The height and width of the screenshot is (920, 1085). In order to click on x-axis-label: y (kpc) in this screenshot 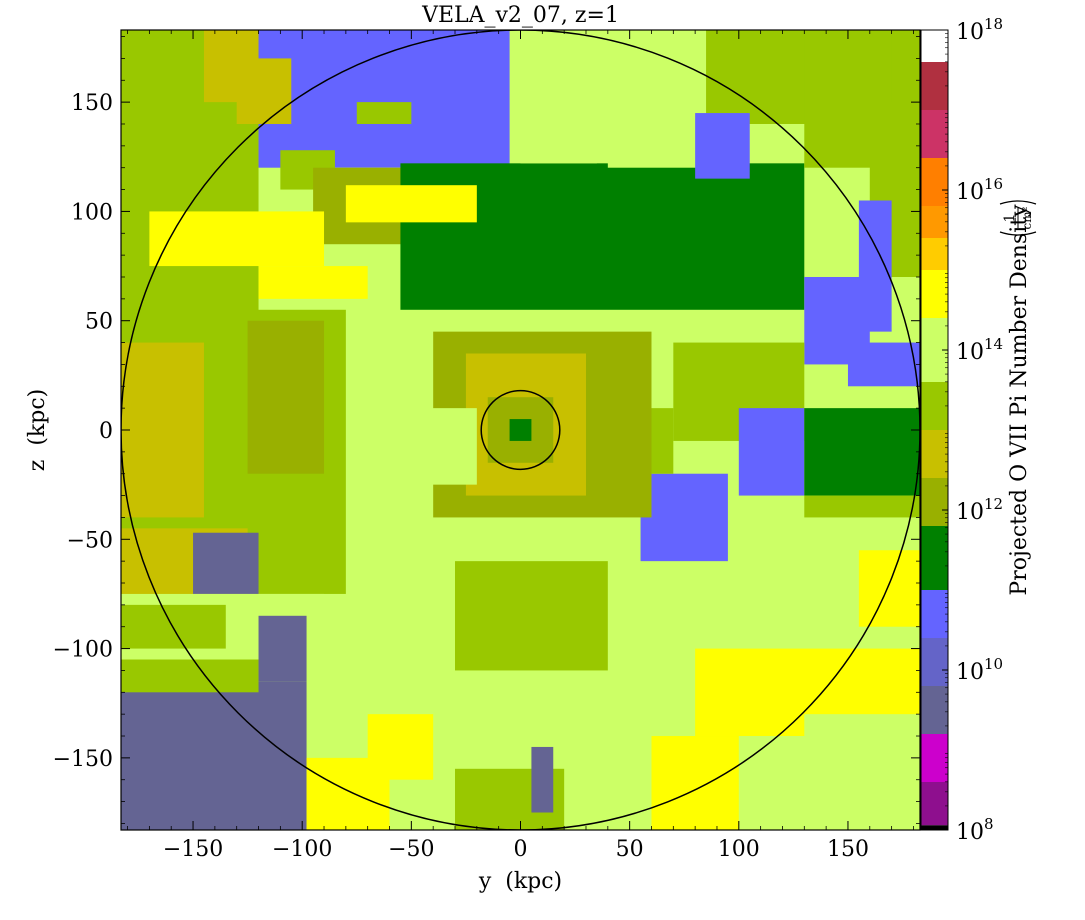, I will do `click(520, 881)`.